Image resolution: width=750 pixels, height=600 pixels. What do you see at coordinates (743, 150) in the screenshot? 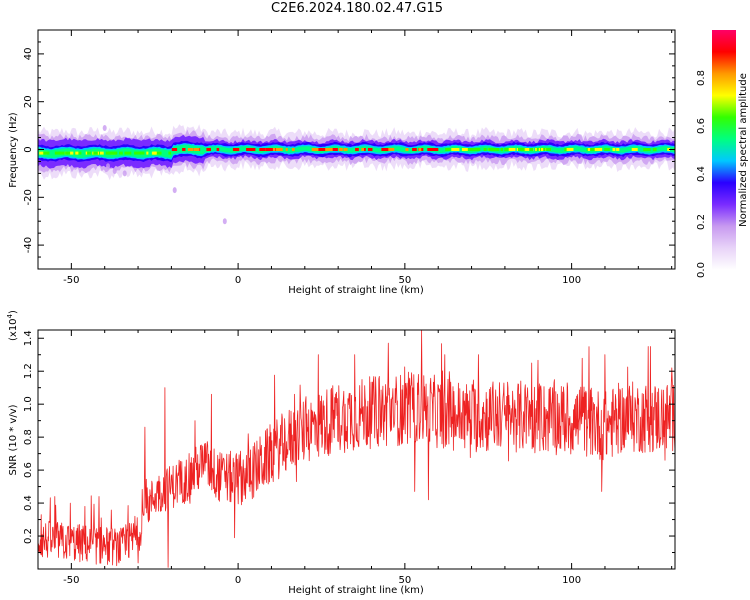
I see `colorbar-label: Normalized spectral amplitude` at bounding box center [743, 150].